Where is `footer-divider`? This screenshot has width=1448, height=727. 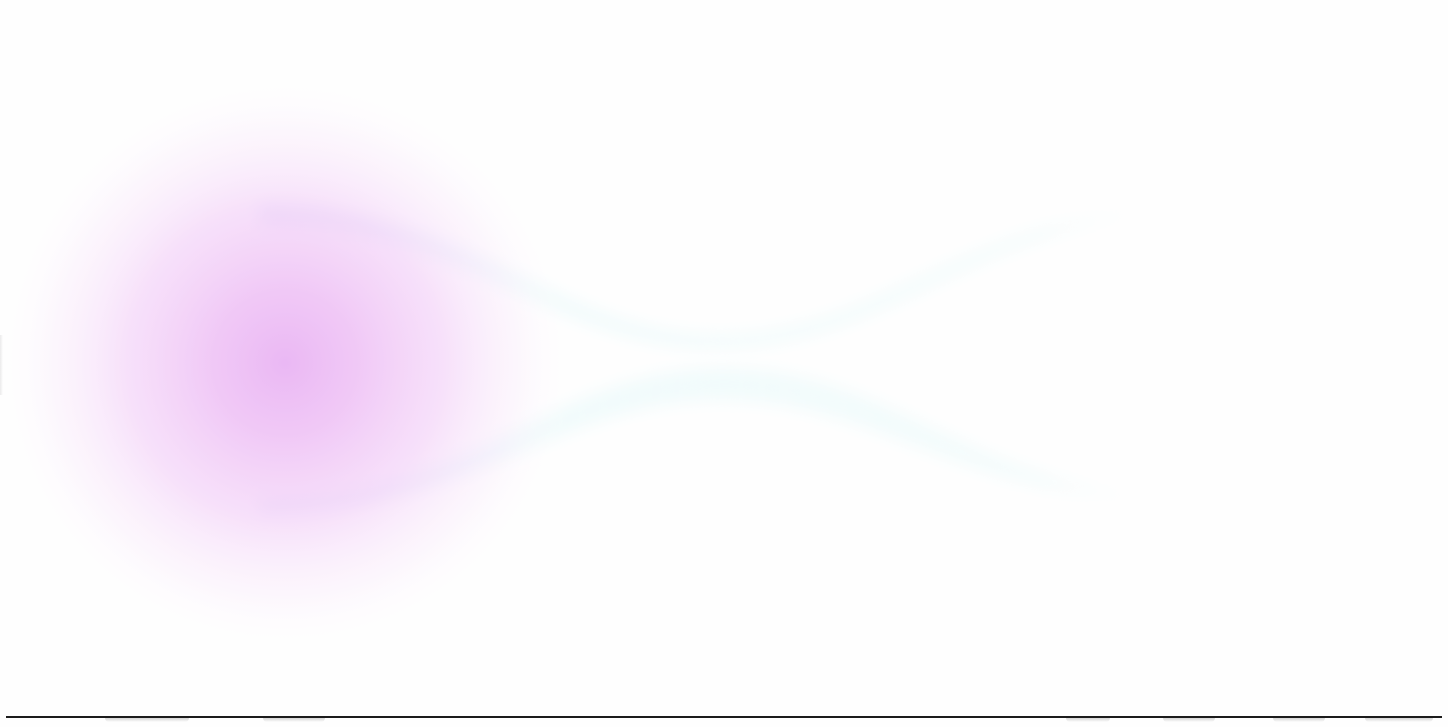
footer-divider is located at coordinates (724, 717).